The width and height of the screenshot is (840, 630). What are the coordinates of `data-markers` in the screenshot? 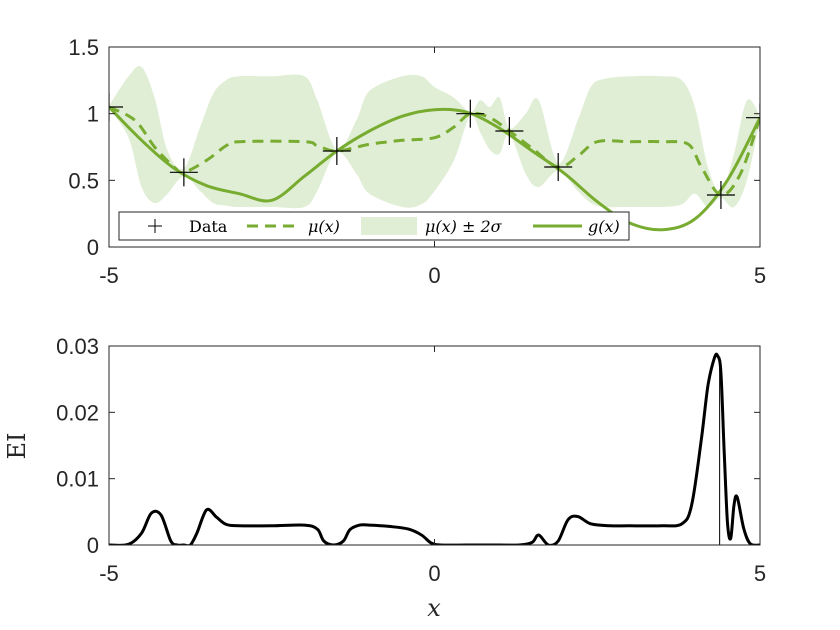 It's located at (434, 151).